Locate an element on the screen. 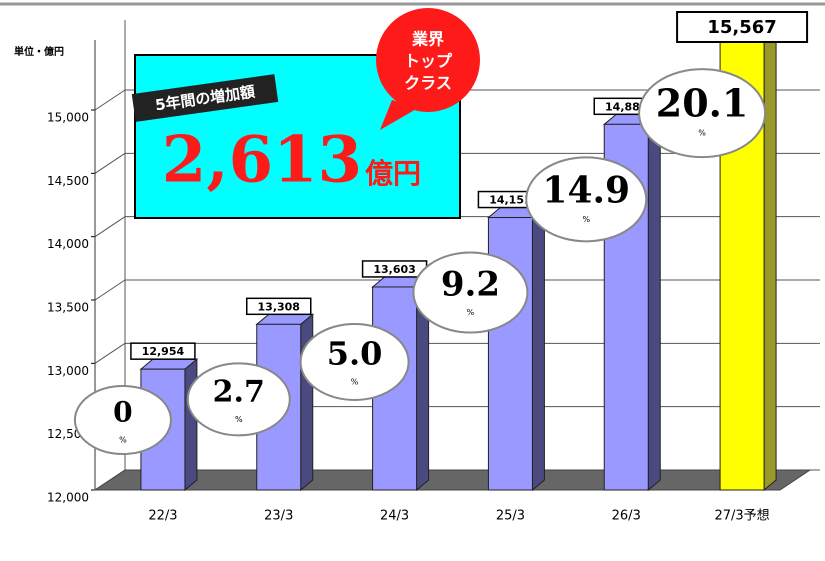  x-tick-label: 25/3 is located at coordinates (510, 516).